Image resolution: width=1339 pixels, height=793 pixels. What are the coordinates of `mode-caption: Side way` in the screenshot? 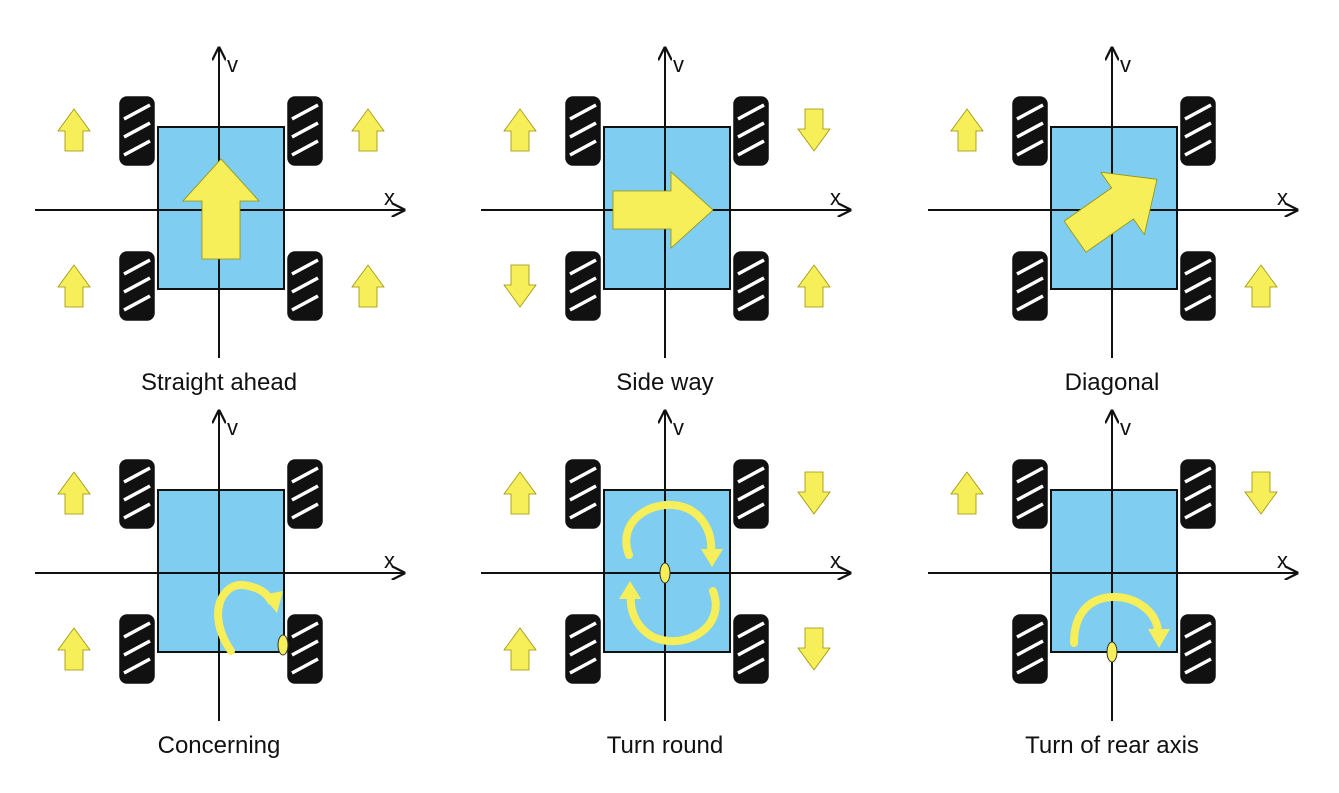 It's located at (664, 382).